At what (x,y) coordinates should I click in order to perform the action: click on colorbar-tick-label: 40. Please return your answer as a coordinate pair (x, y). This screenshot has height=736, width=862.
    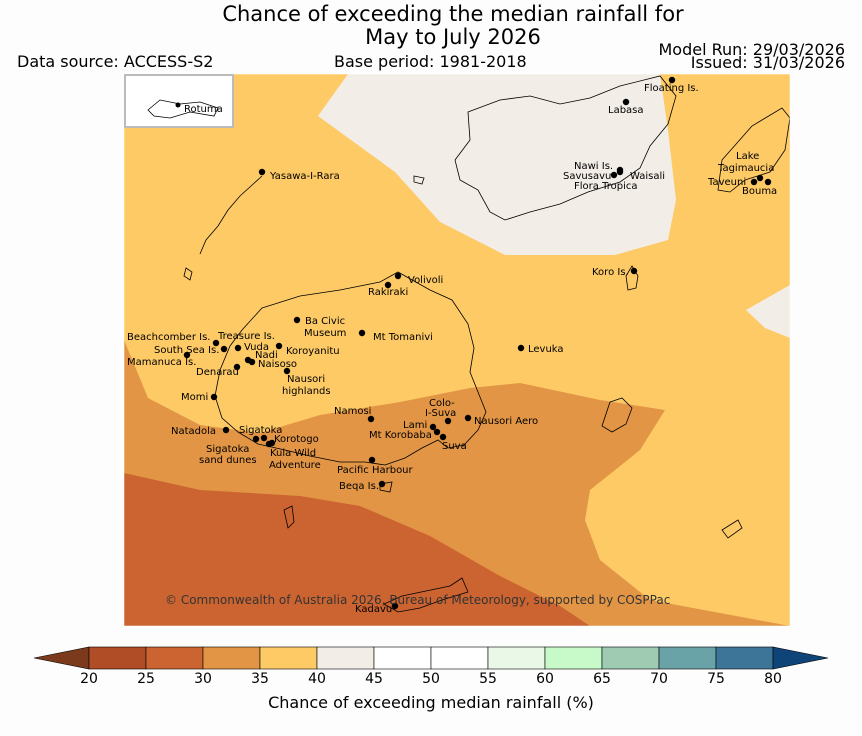
    Looking at the image, I should click on (317, 679).